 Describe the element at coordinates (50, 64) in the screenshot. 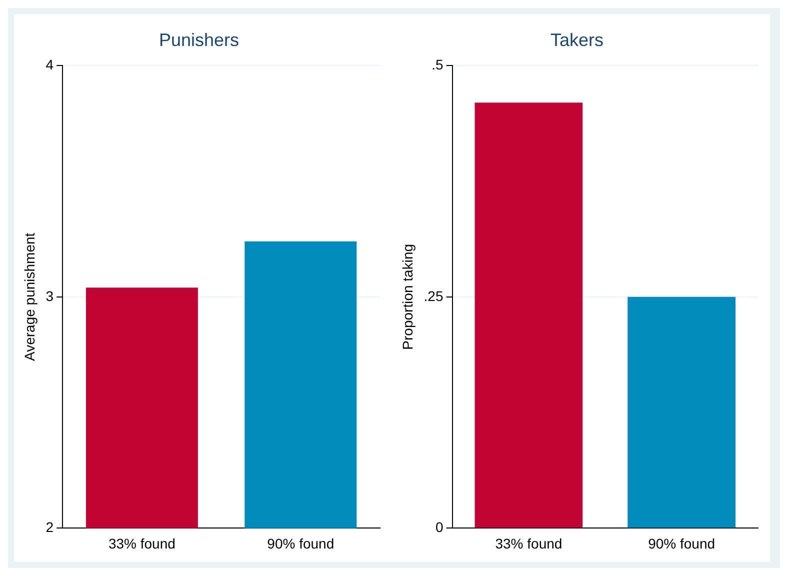

I see `y-tick-label: 4` at that location.